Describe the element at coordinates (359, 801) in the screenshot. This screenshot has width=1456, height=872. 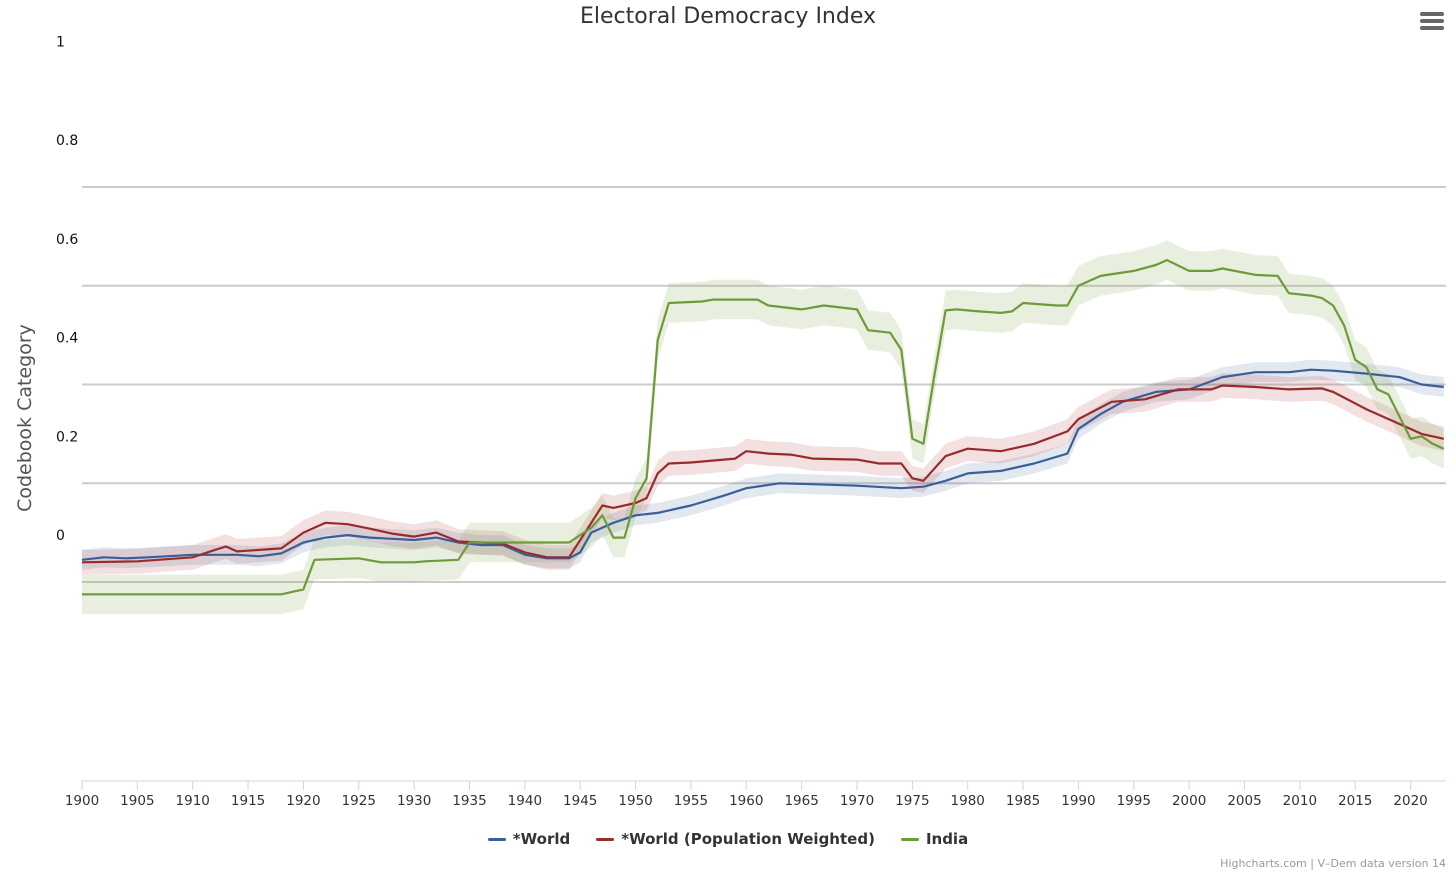
I see `x-tick-label: 1925` at that location.